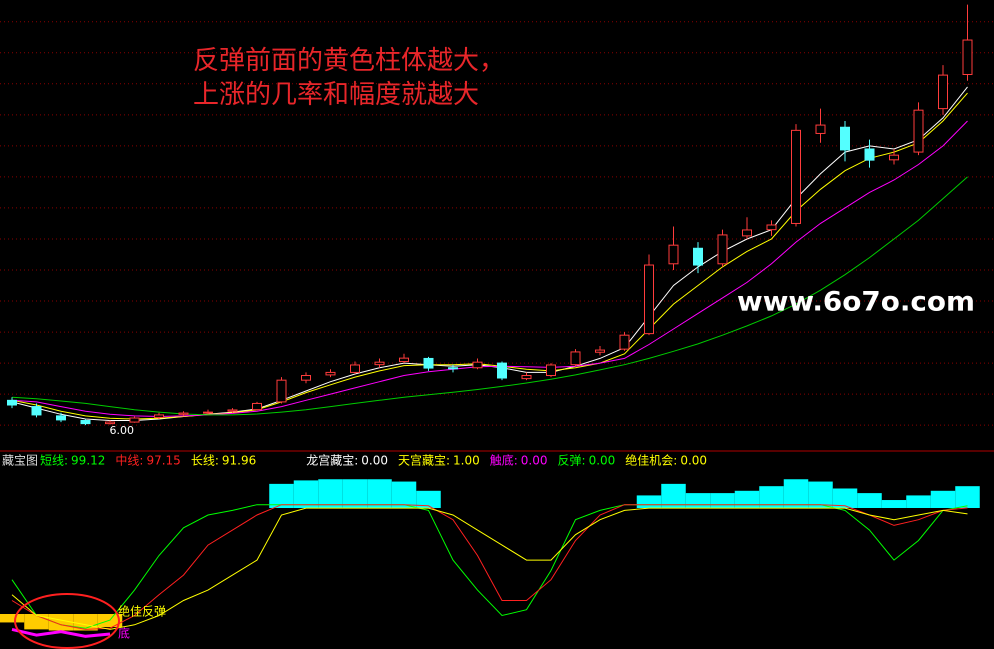 The image size is (994, 649). Describe the element at coordinates (163, 461) in the screenshot. I see `legend-value: 97.15` at that location.